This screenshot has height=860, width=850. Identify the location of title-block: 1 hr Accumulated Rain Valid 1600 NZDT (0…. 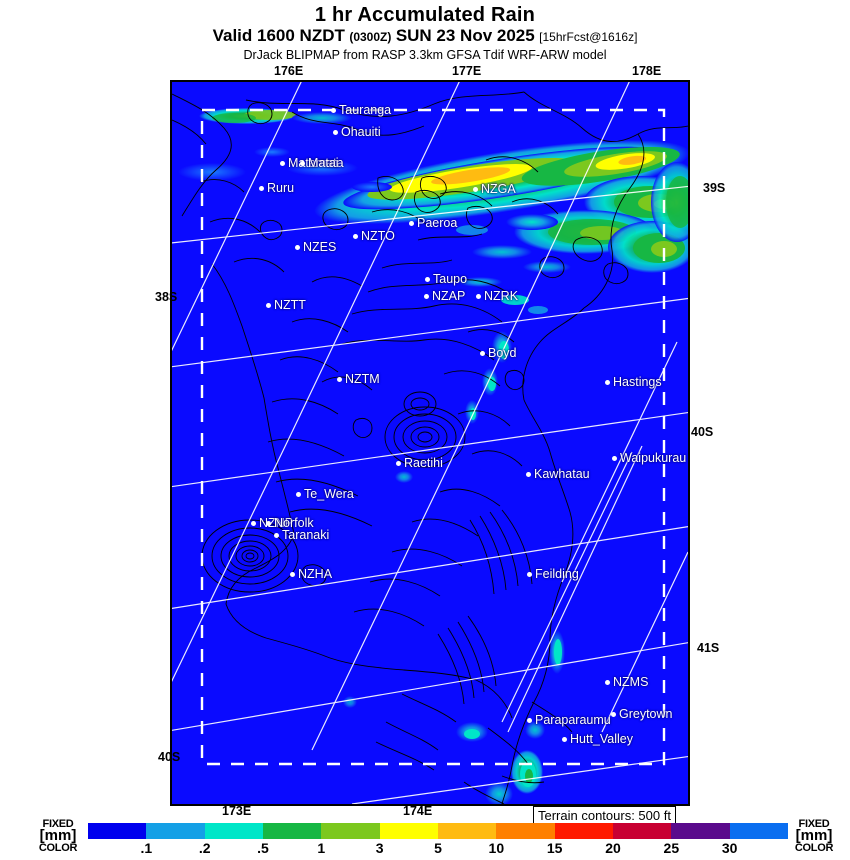
(425, 31).